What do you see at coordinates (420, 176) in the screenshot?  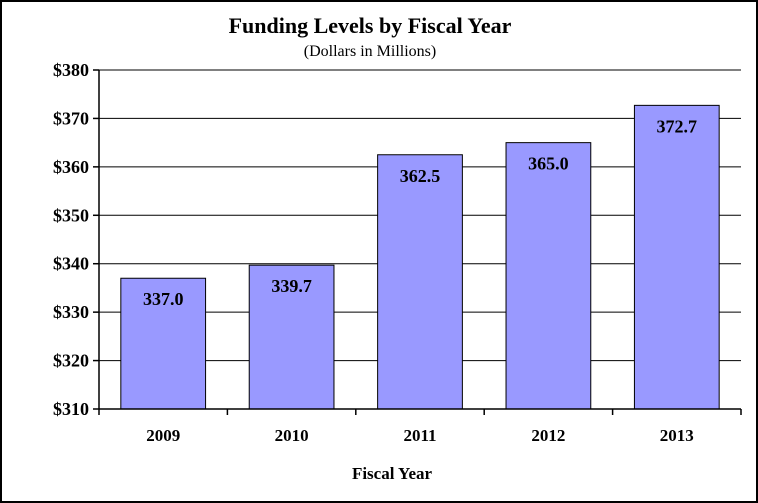 I see `data-label-2011: 362.5` at bounding box center [420, 176].